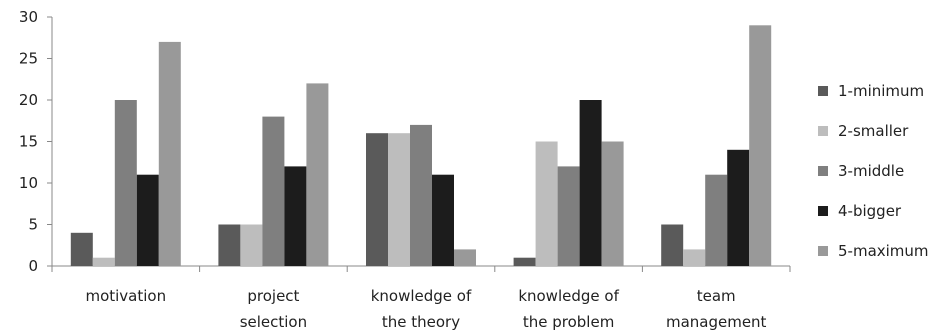  I want to click on category-label: the problem, so click(568, 322).